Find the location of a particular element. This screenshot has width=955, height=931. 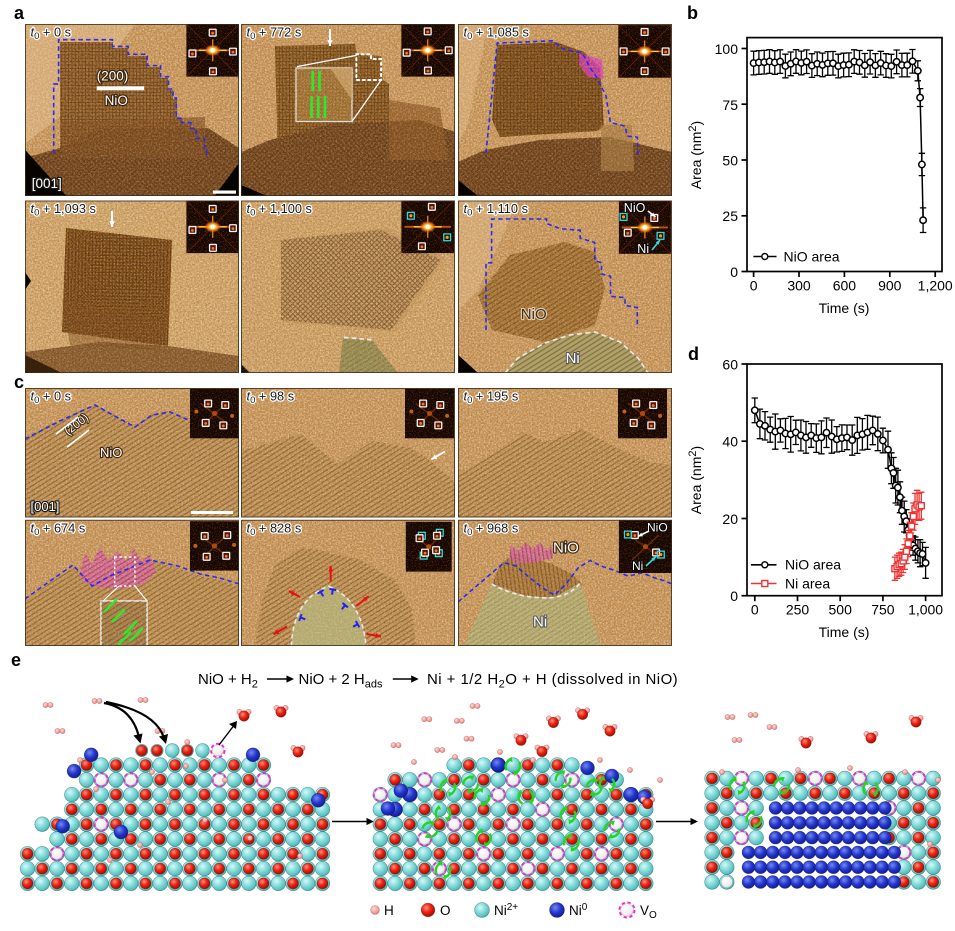

svg-text: c is located at coordinates (19, 382).